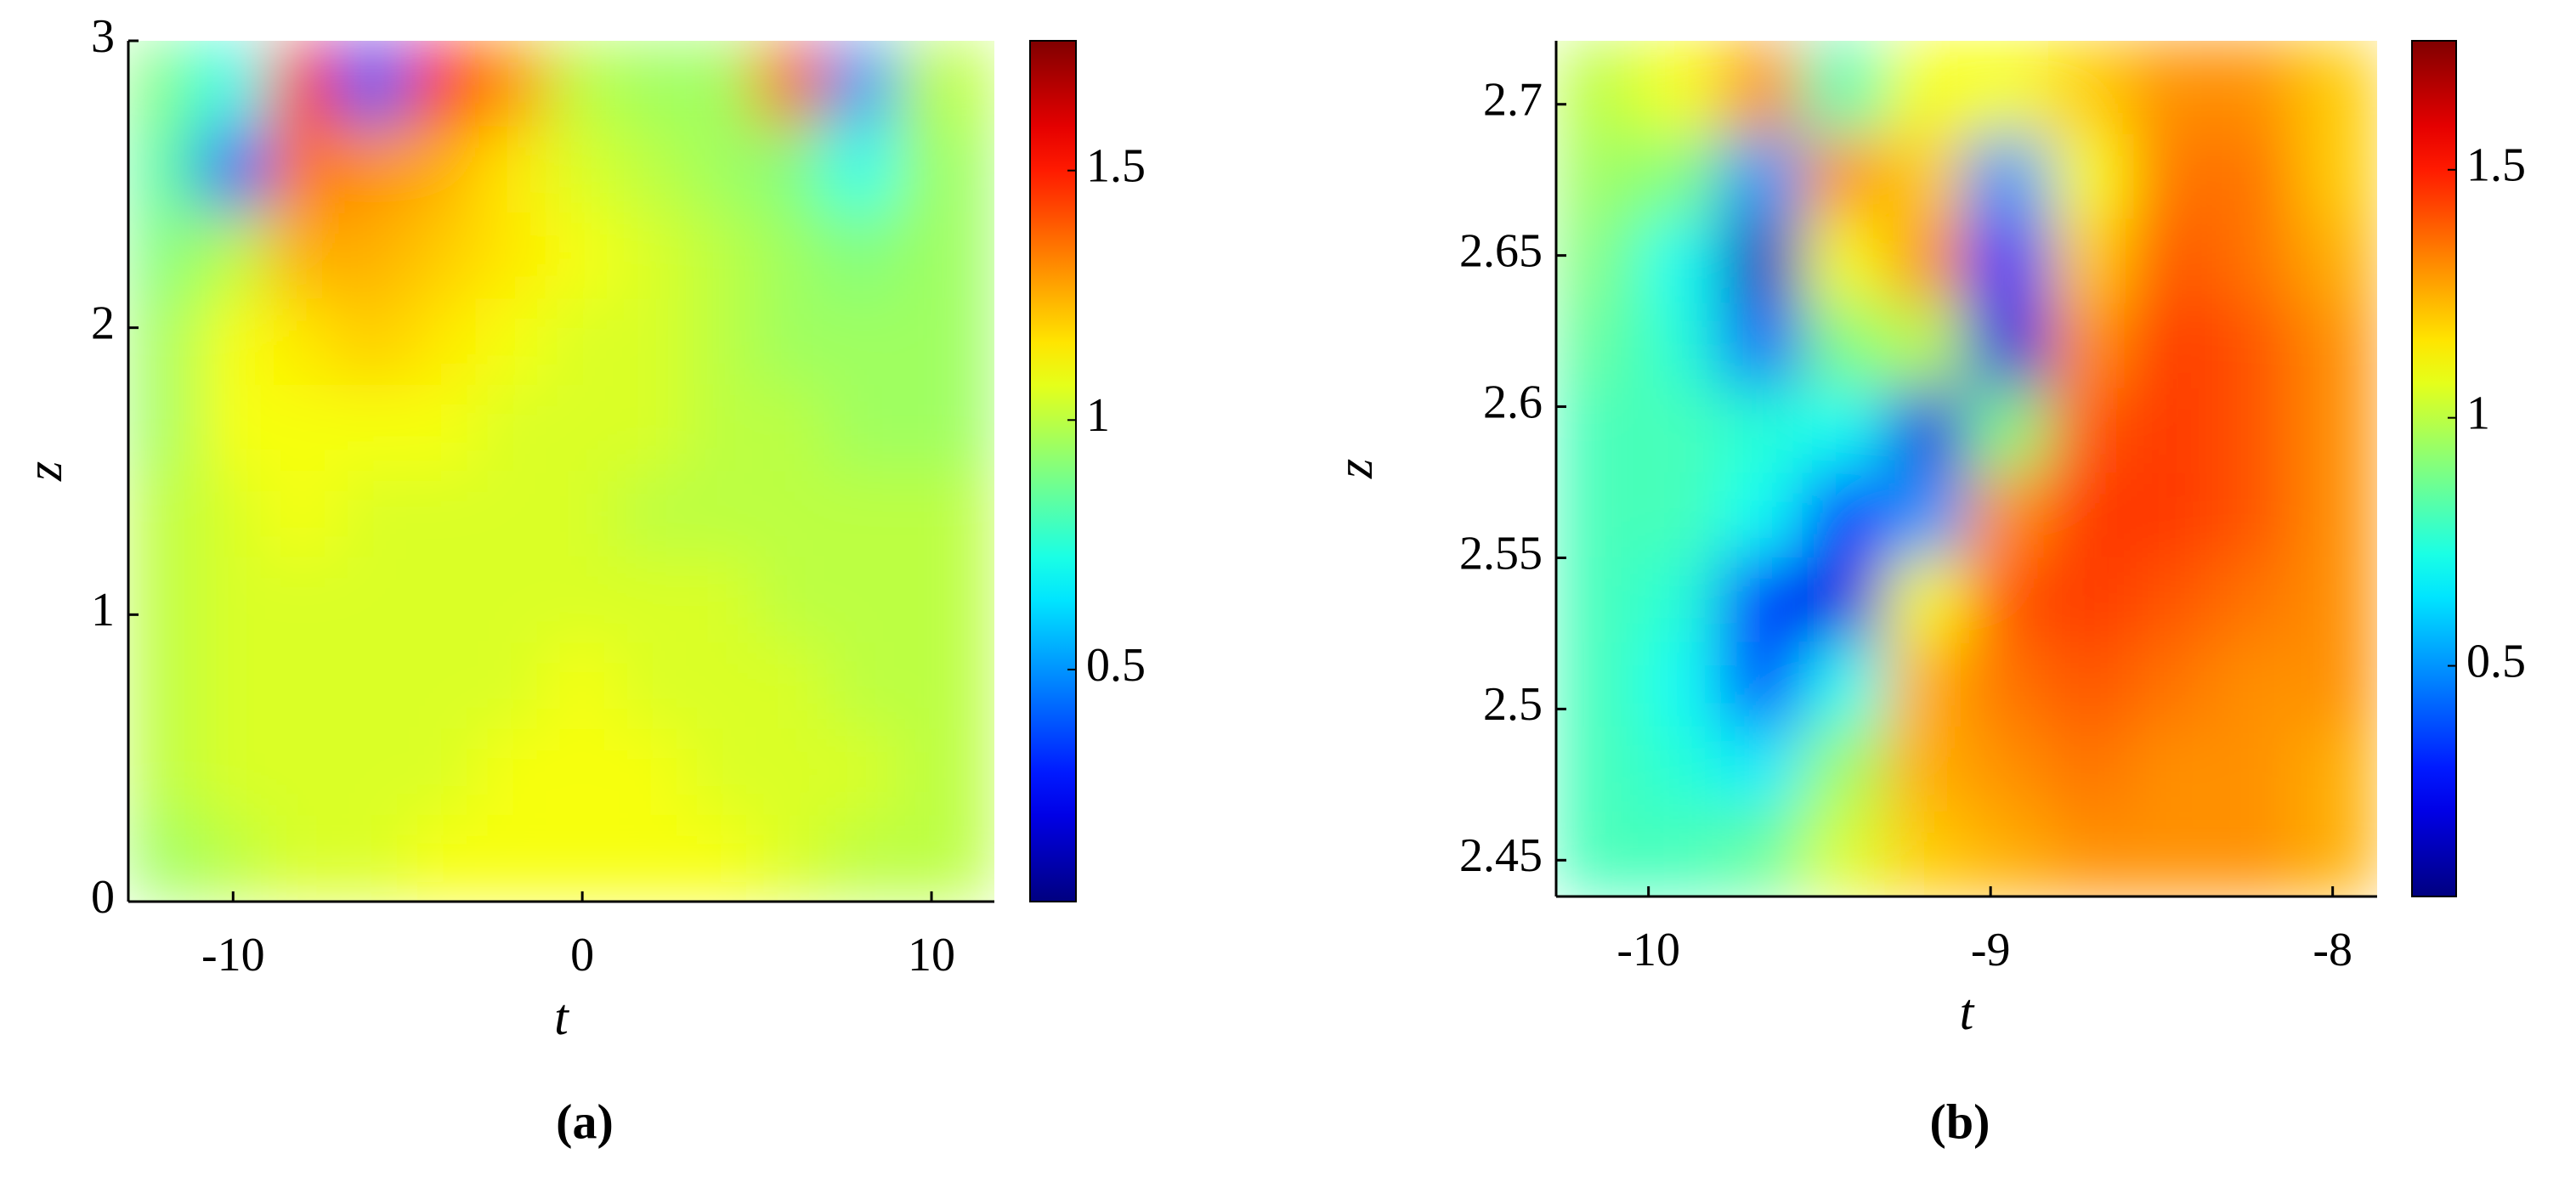  Describe the element at coordinates (561, 1017) in the screenshot. I see `x-axis-label: t` at that location.